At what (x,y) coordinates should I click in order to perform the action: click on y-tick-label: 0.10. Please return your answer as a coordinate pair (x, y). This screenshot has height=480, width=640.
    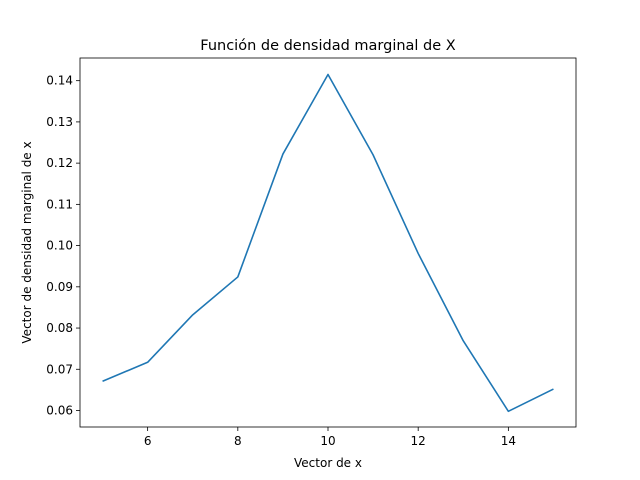
    Looking at the image, I should click on (59, 246).